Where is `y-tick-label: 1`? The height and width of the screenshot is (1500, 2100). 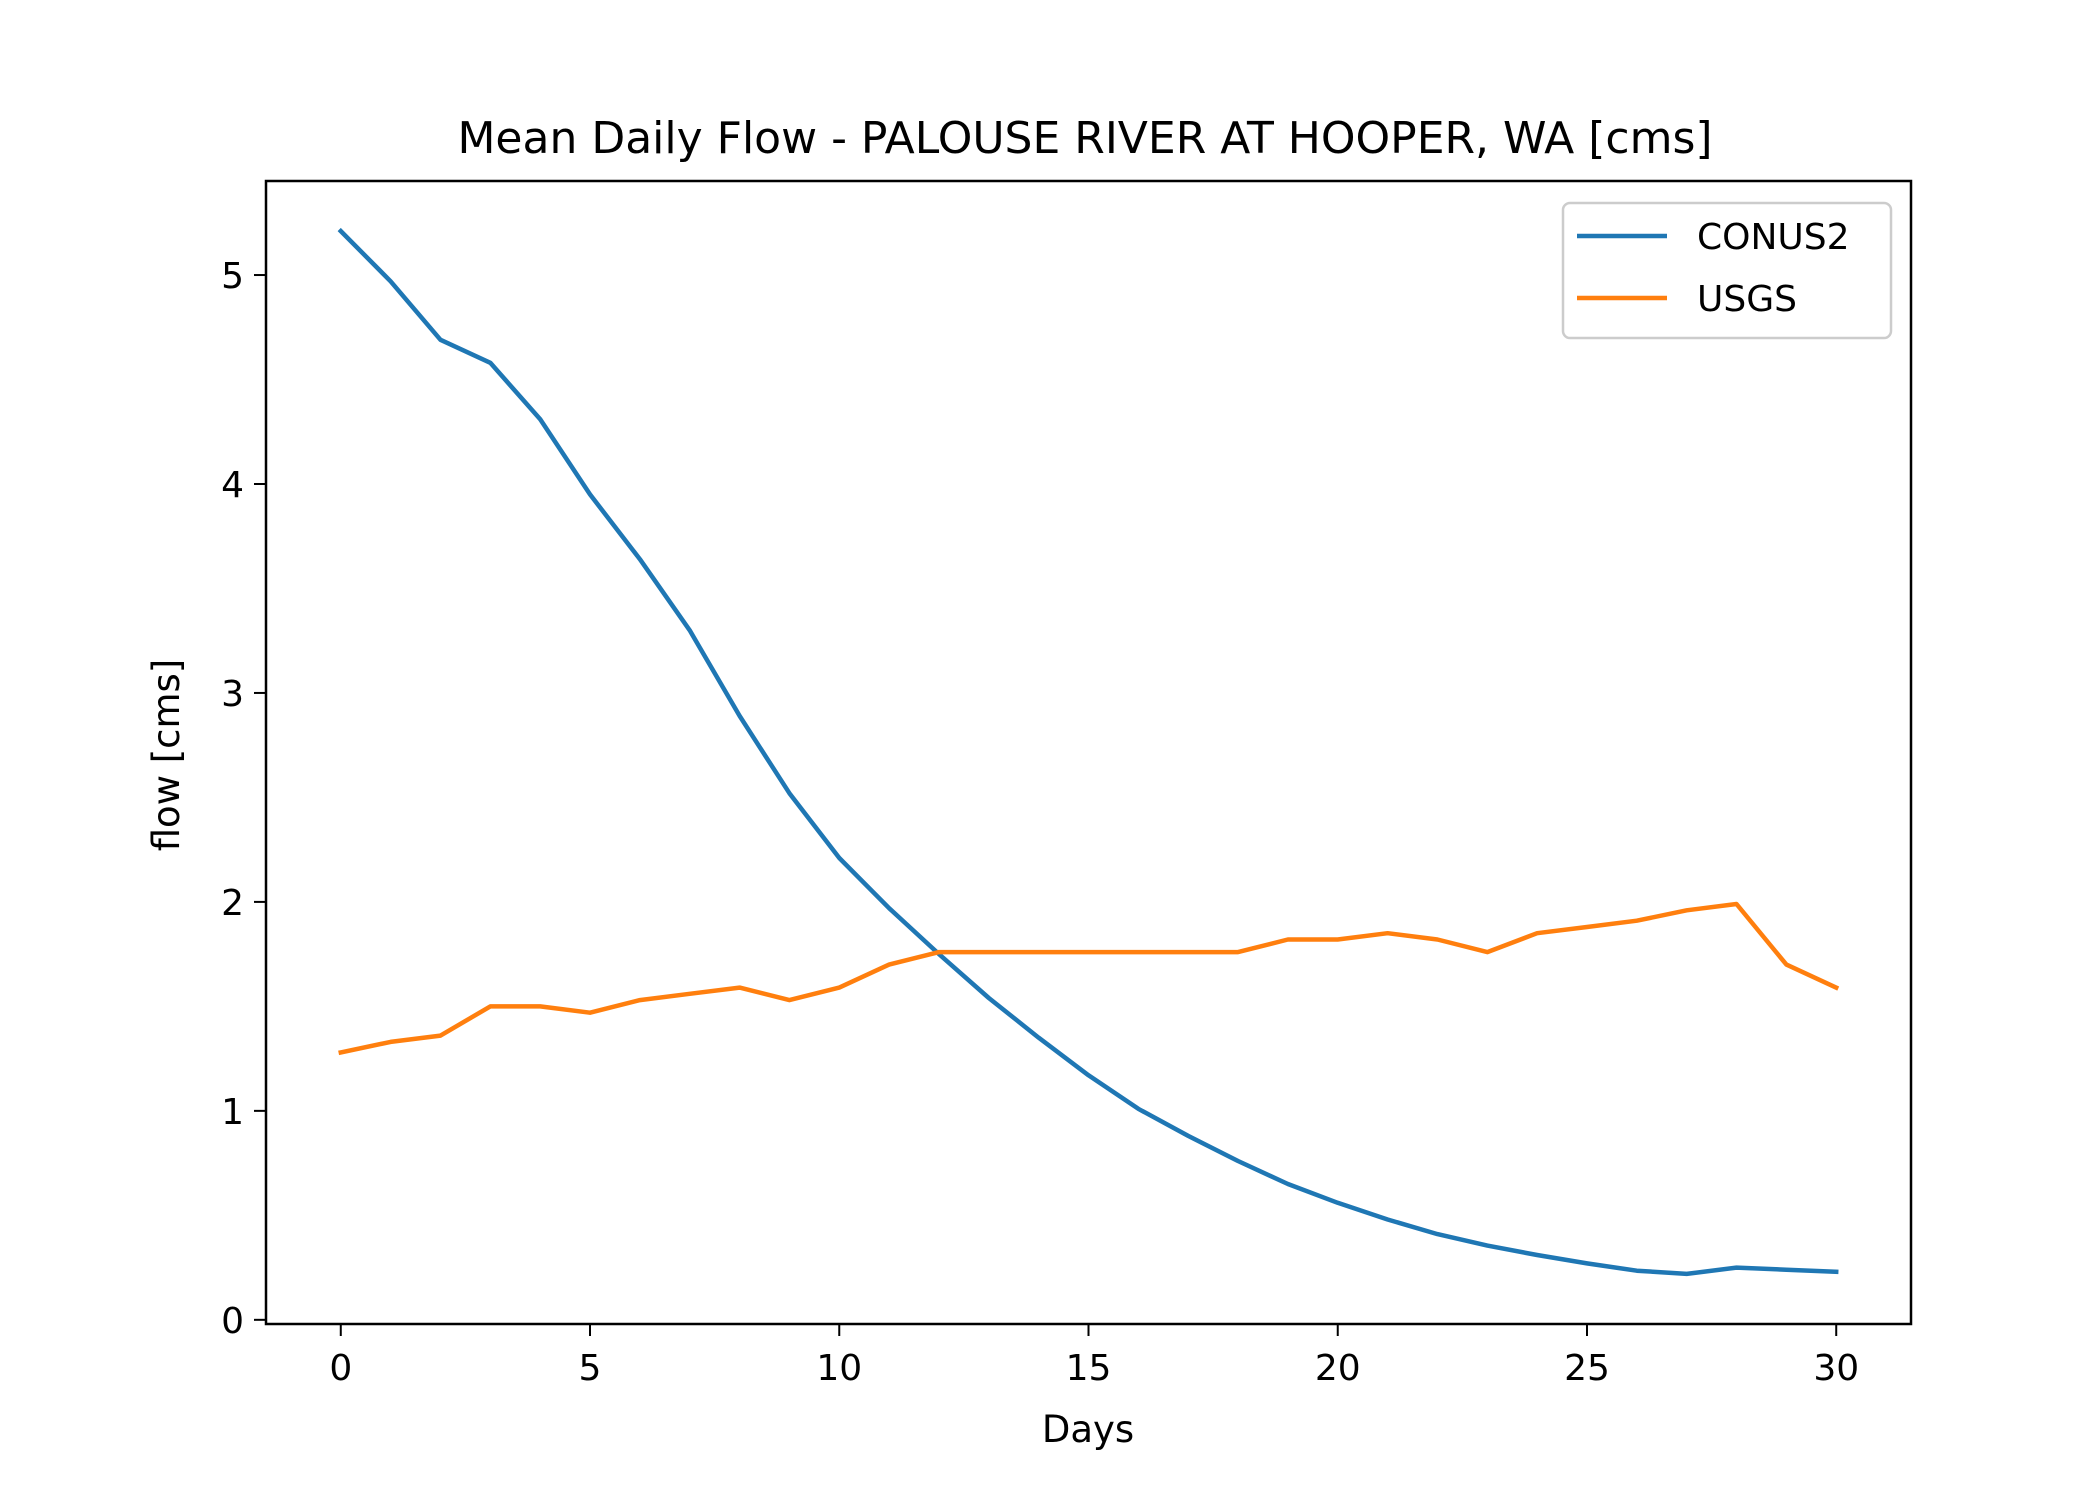
y-tick-label: 1 is located at coordinates (232, 1112).